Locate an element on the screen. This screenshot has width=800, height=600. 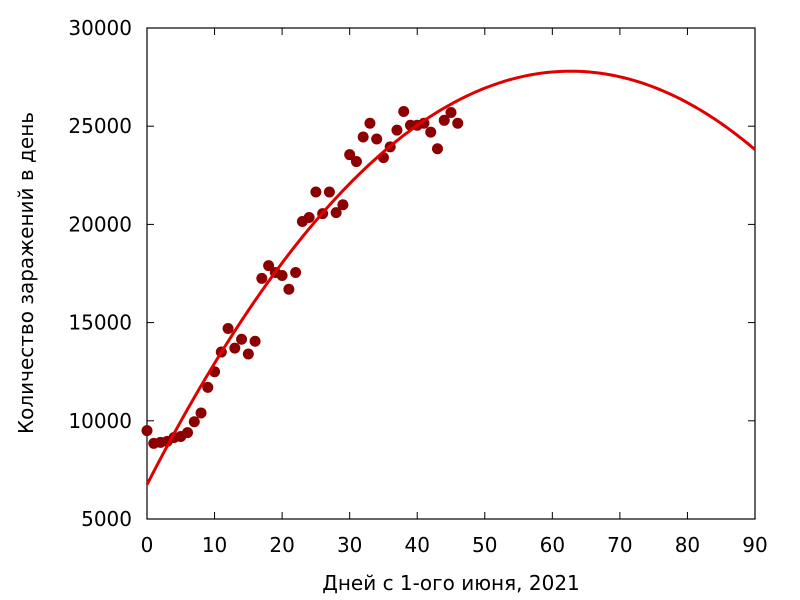
x-tick-label: 10 is located at coordinates (214, 545).